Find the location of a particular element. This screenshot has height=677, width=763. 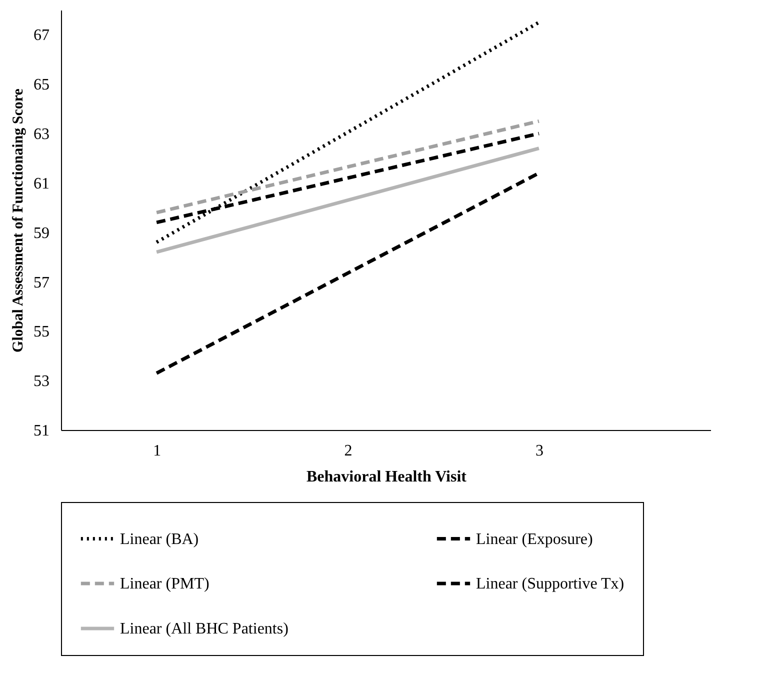

y-tick-label: 57 is located at coordinates (42, 283).